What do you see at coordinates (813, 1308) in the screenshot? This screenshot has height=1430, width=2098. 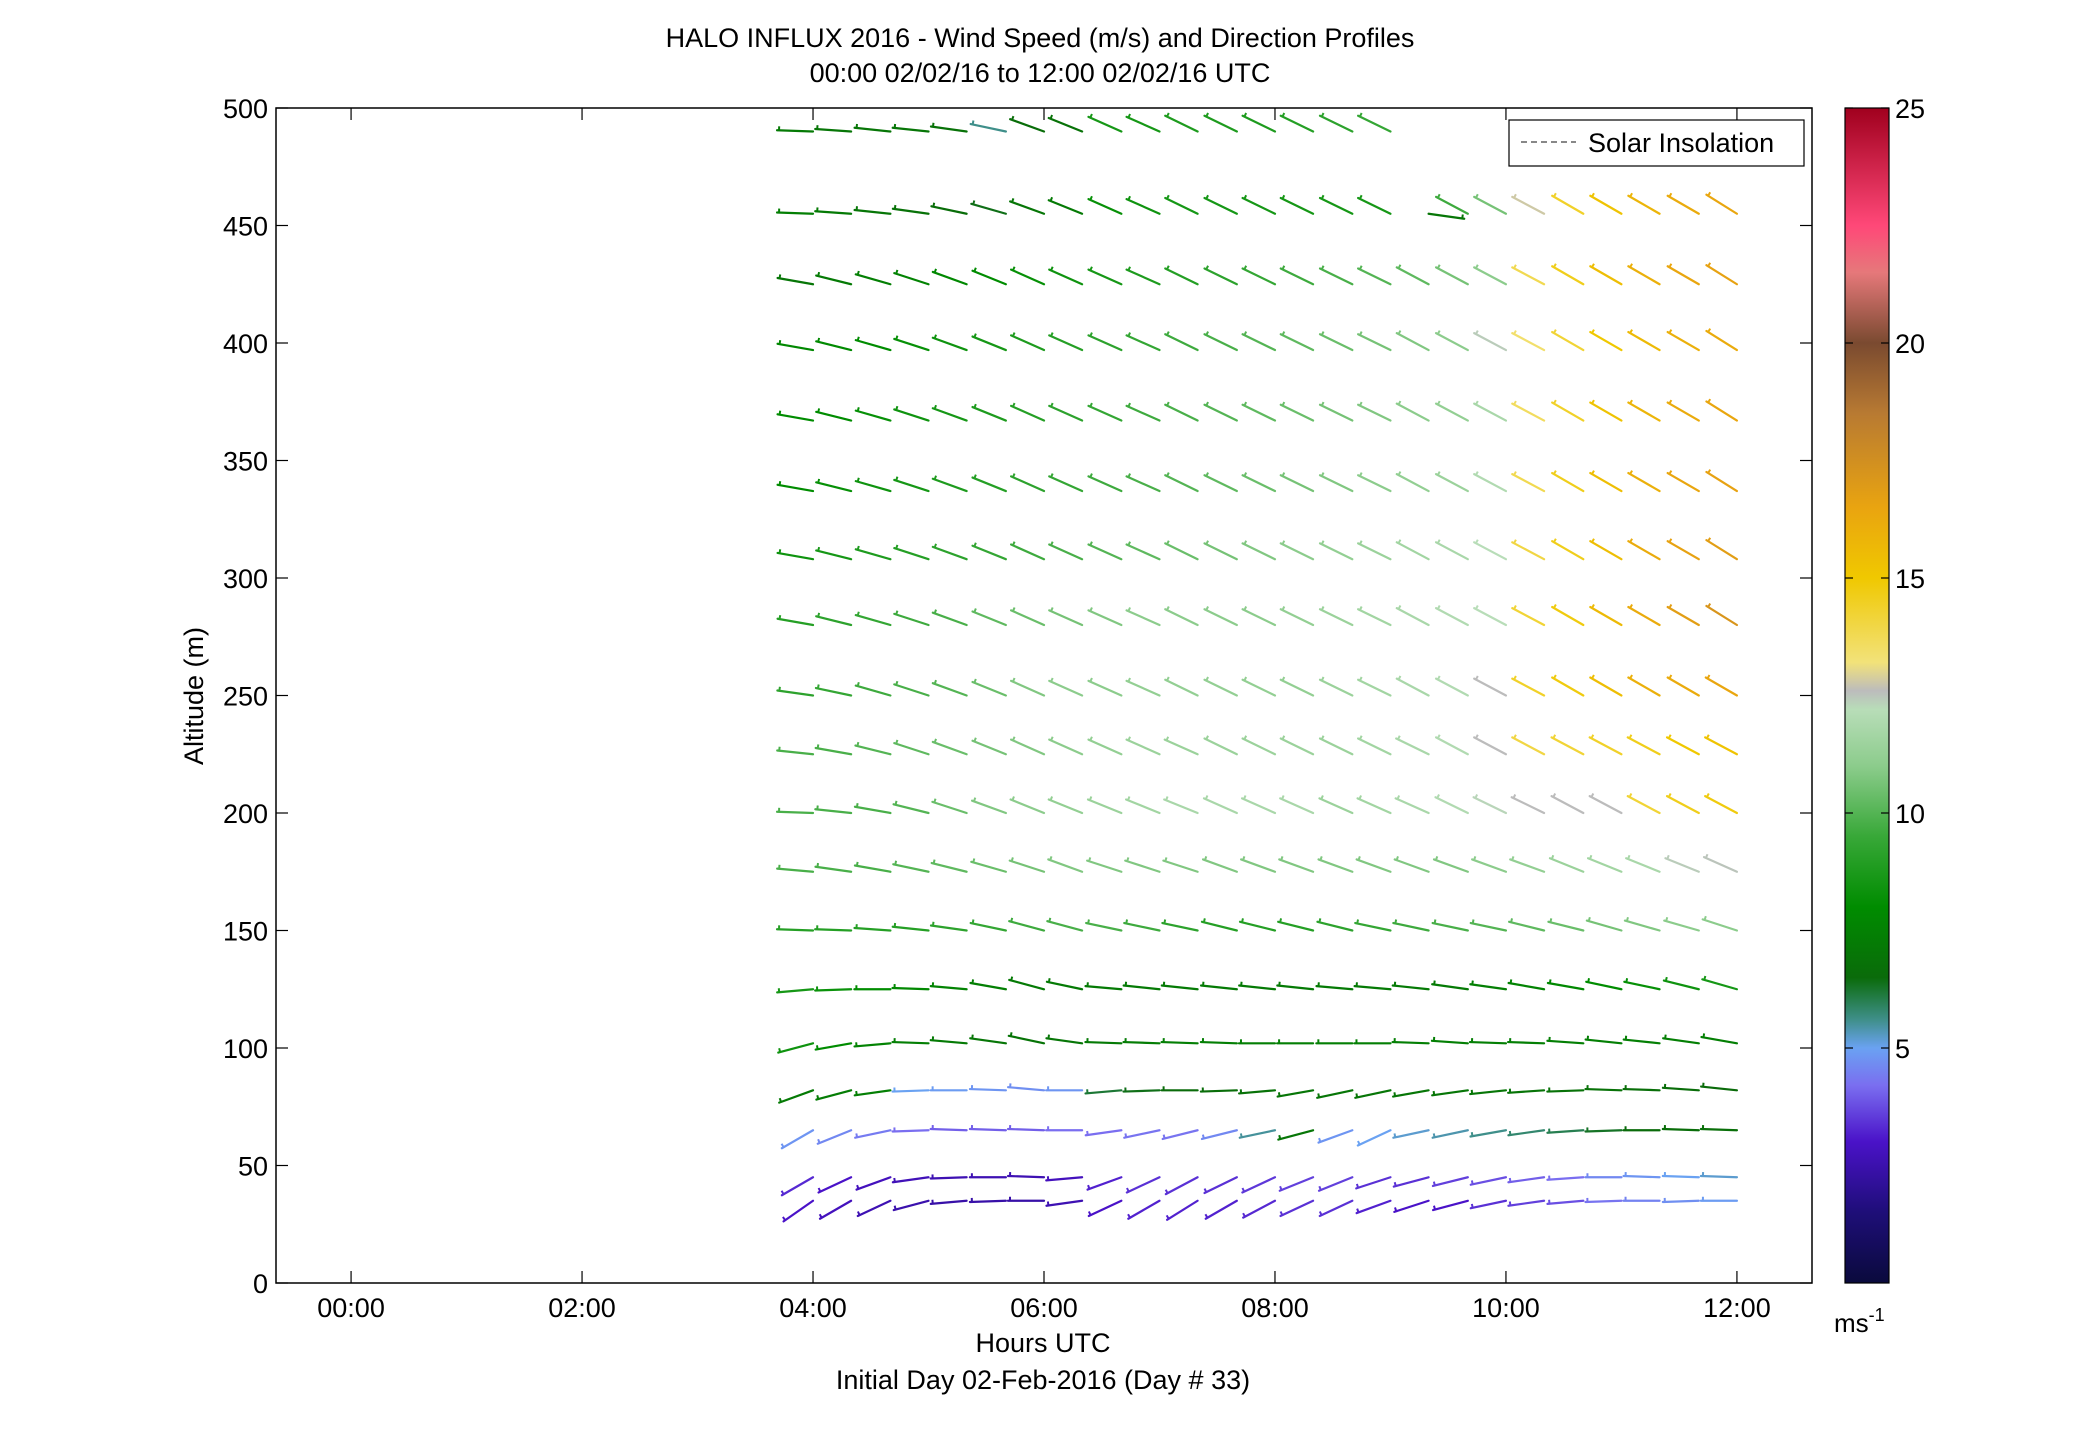 I see `x-tick-label: 04:00` at bounding box center [813, 1308].